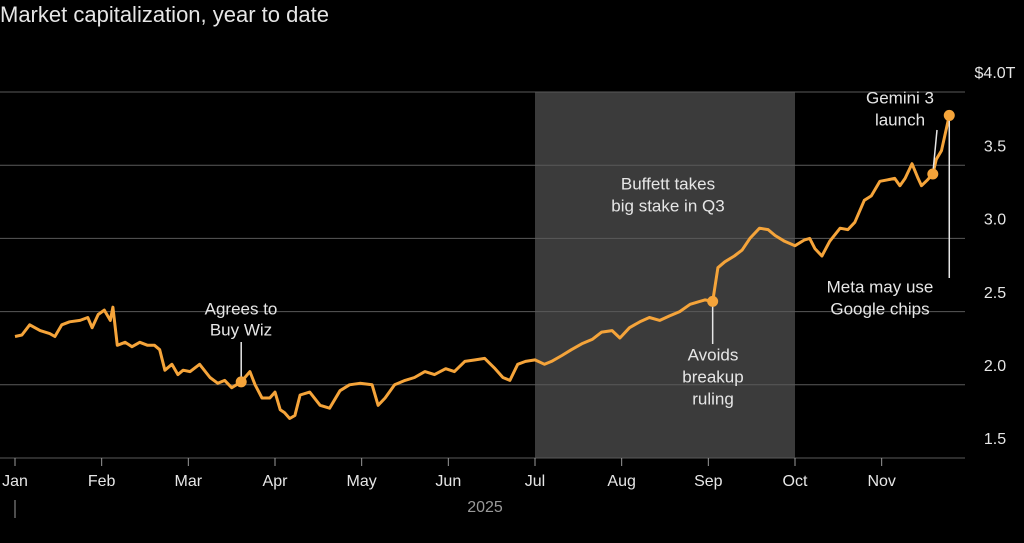 This screenshot has width=1024, height=543. Describe the element at coordinates (900, 97) in the screenshot. I see `annotation-text: Gemini 3` at that location.